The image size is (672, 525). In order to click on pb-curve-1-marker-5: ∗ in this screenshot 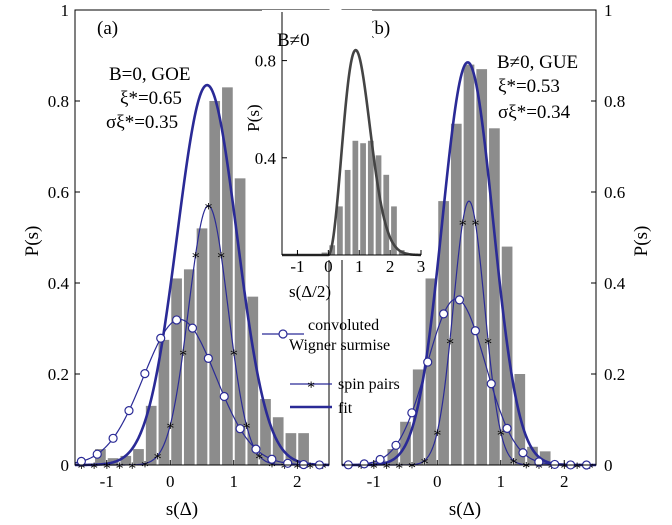, I will do `click(412, 466)`.